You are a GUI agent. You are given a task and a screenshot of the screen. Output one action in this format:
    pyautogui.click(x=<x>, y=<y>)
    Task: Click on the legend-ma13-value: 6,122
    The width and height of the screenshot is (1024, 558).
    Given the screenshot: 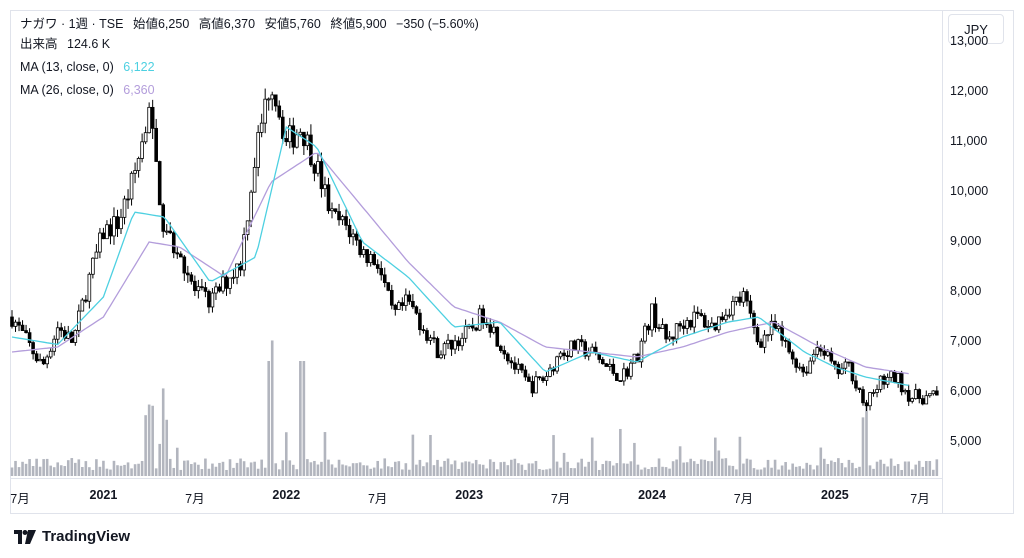 What is the action you would take?
    pyautogui.click(x=139, y=67)
    